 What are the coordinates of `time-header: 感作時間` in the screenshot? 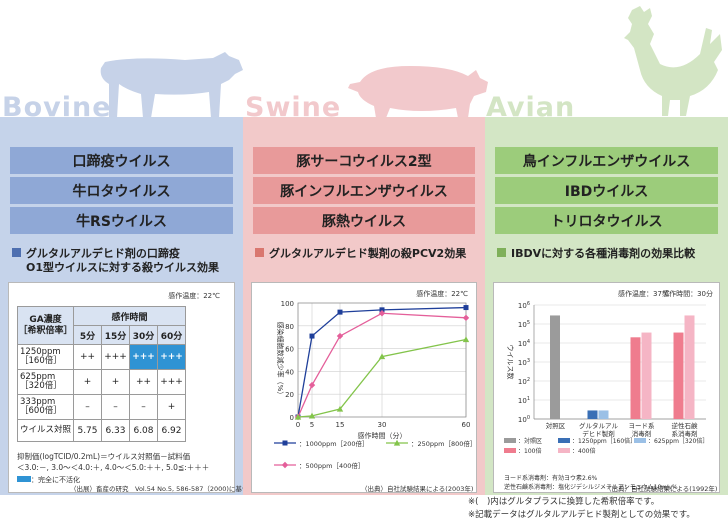 It's located at (129, 316).